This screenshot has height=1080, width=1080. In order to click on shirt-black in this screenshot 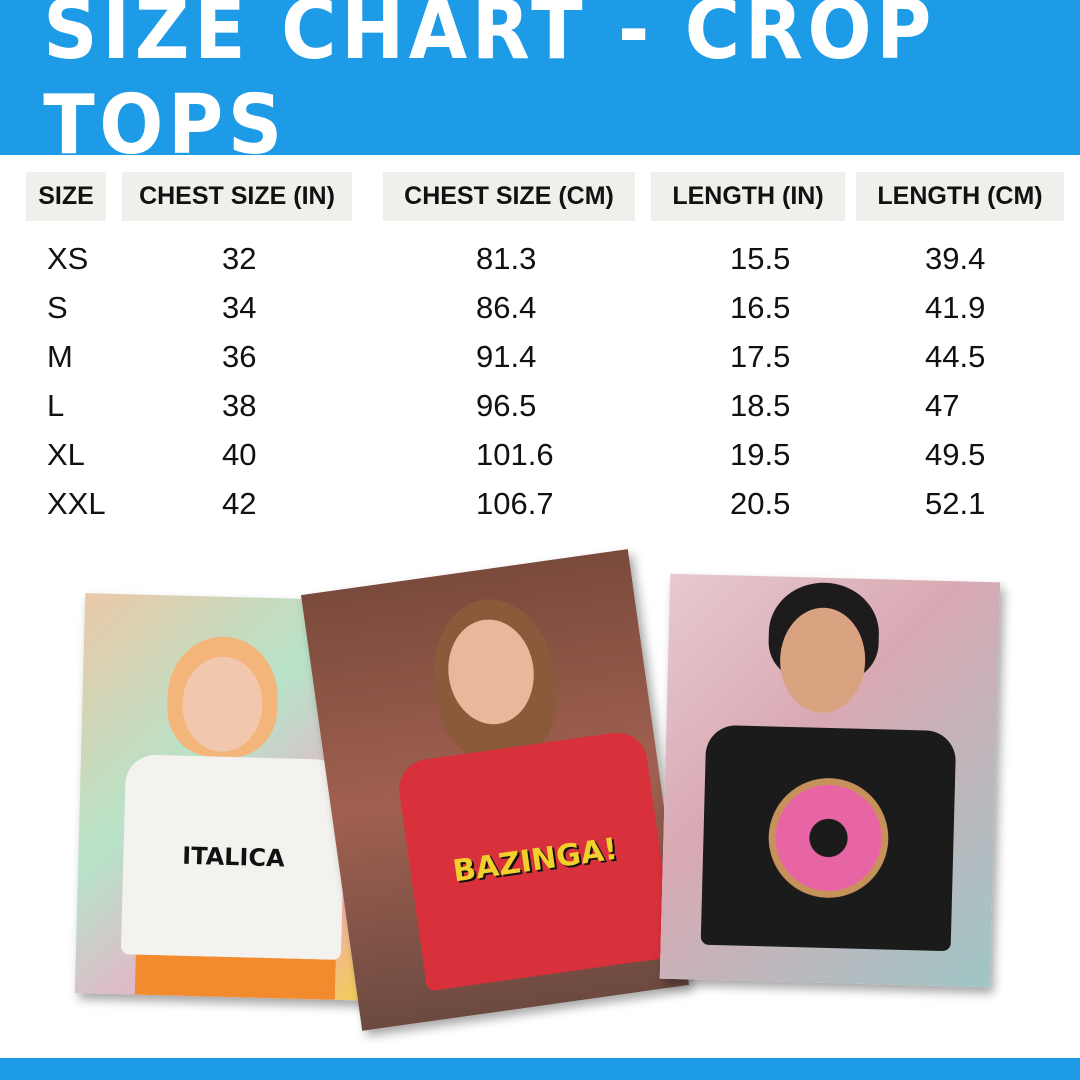, I will do `click(828, 838)`.